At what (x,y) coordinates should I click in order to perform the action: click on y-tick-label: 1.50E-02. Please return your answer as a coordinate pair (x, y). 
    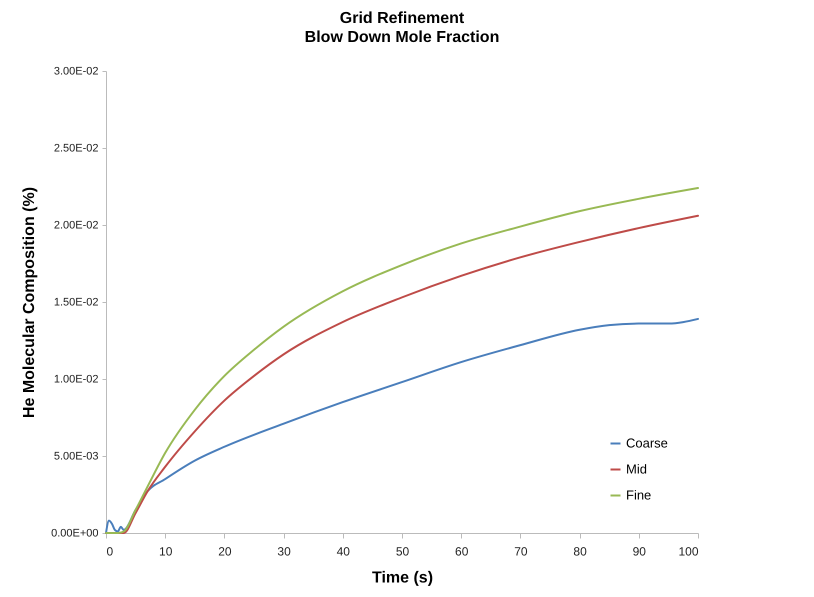
    Looking at the image, I should click on (76, 302).